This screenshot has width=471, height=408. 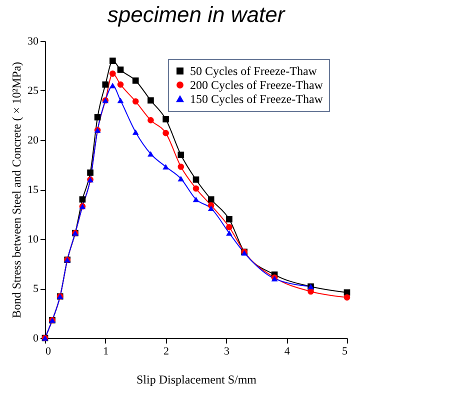 I want to click on x-tick-label: 3, so click(x=227, y=352).